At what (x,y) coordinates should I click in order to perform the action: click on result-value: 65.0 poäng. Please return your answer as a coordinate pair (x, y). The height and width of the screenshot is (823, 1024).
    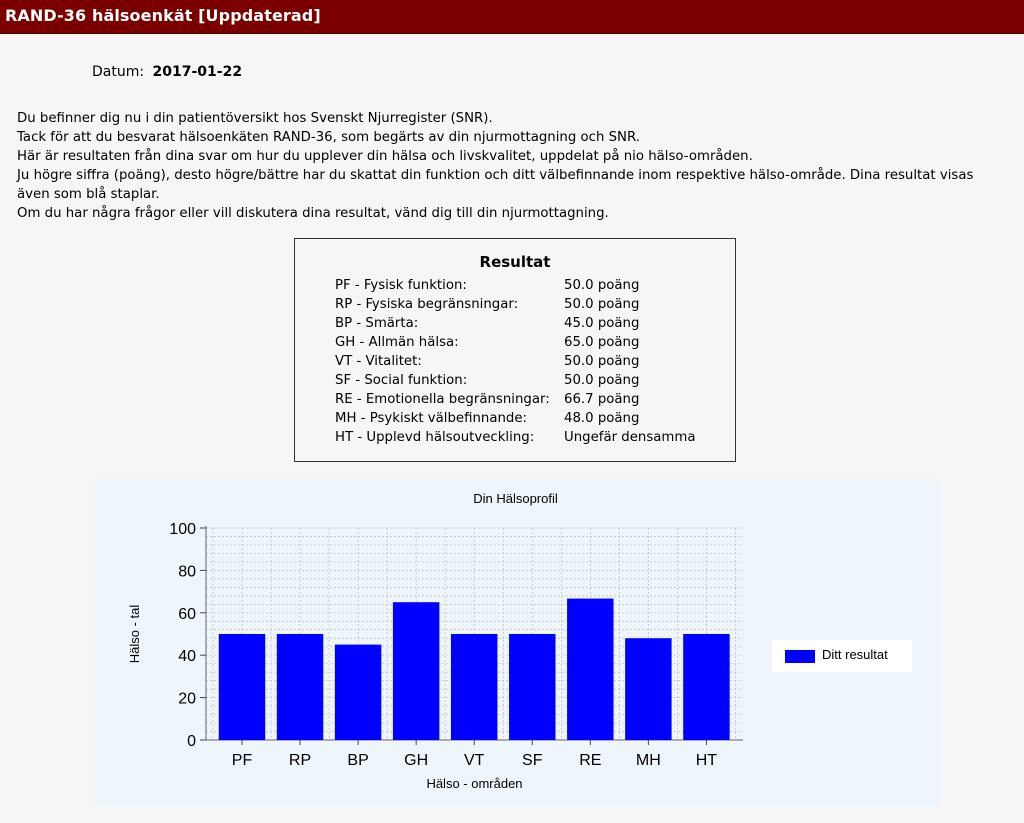
    Looking at the image, I should click on (602, 342).